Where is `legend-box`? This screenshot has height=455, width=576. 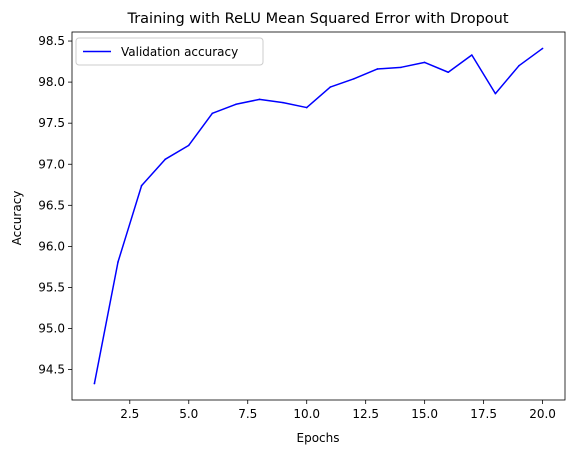 legend-box is located at coordinates (169, 51).